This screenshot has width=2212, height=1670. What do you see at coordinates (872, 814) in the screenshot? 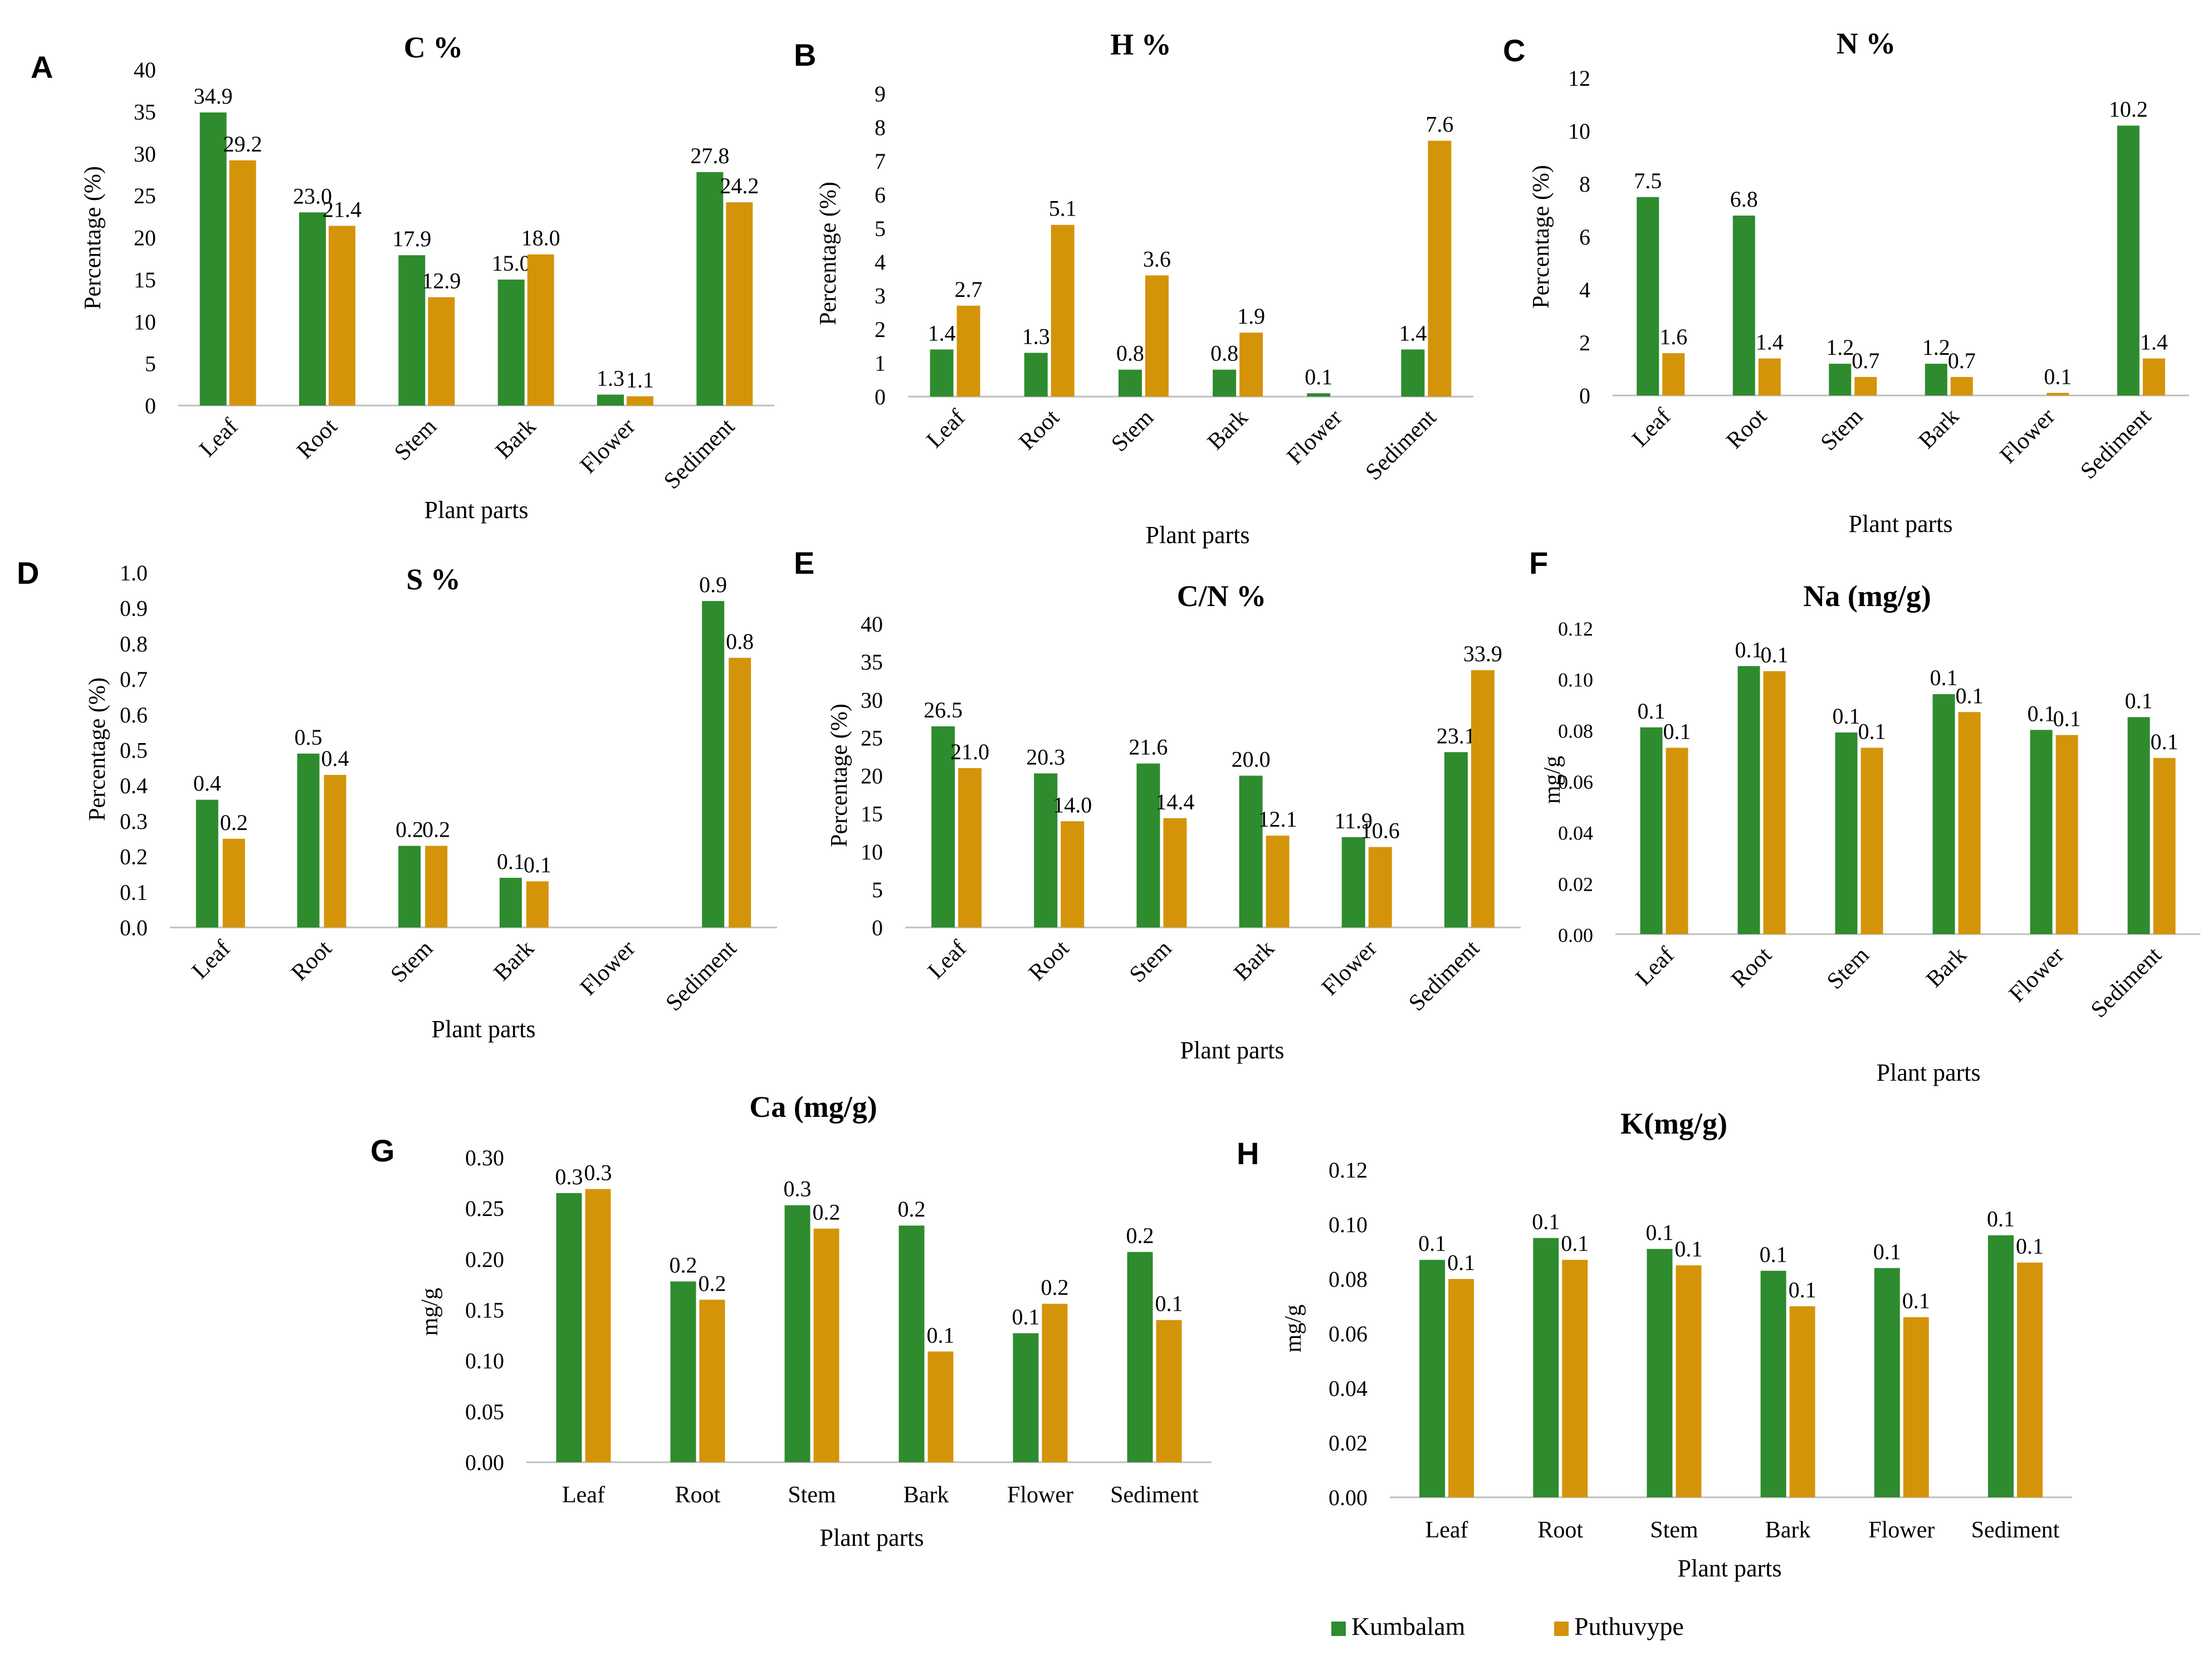
I see `y-tick-label: 15` at bounding box center [872, 814].